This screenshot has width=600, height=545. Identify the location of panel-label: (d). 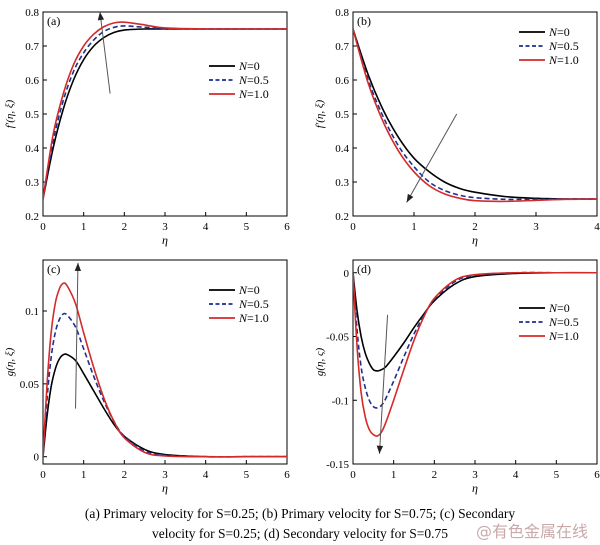
(364, 269).